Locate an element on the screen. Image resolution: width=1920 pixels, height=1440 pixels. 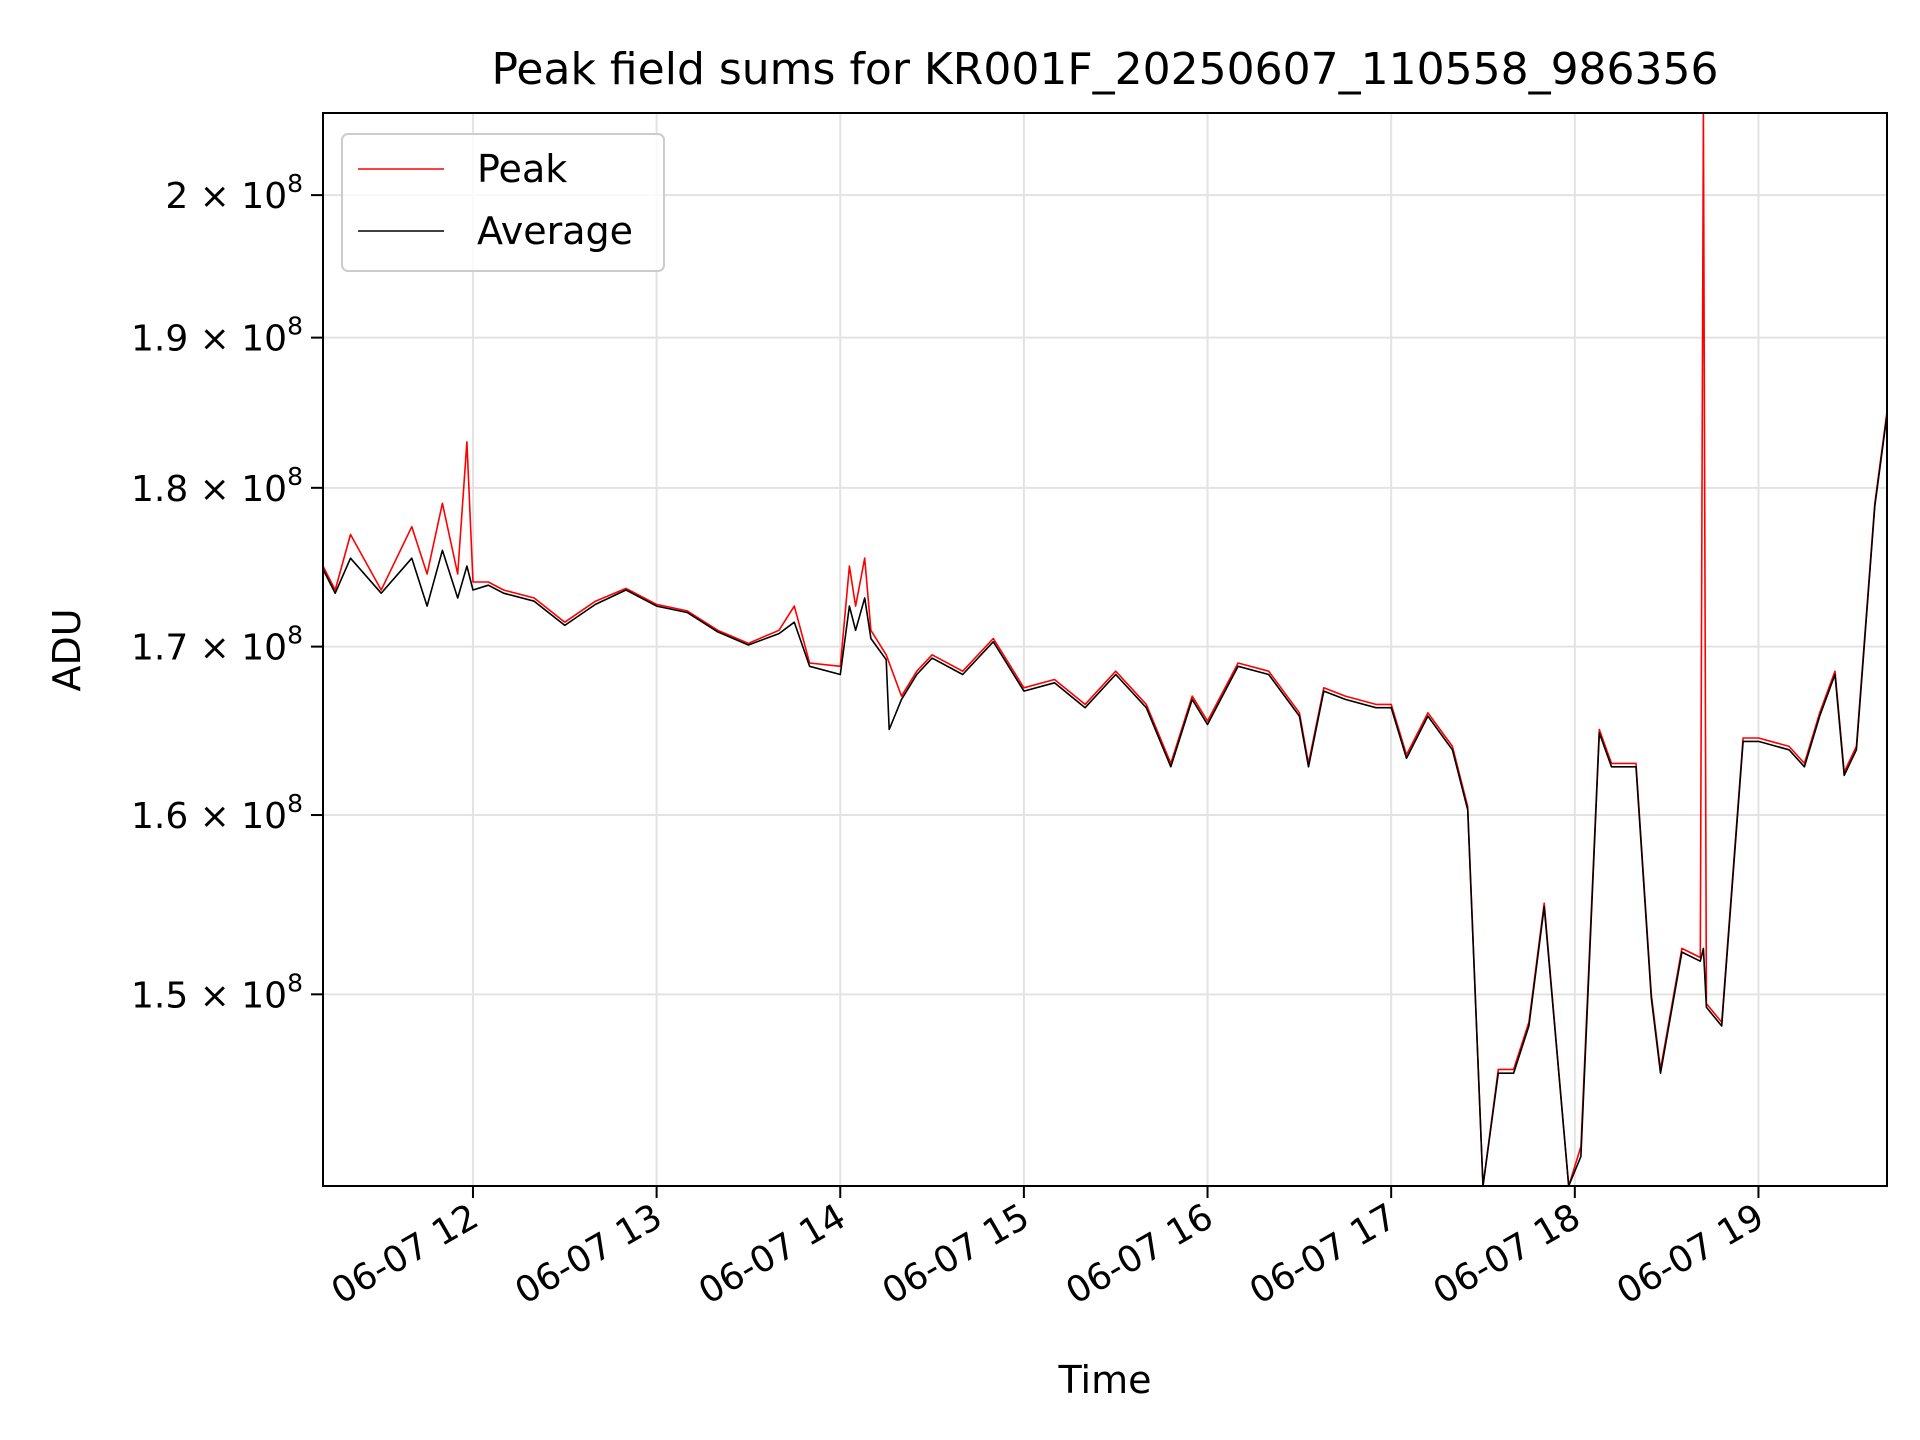
legend-label-peak: Peak is located at coordinates (522, 169).